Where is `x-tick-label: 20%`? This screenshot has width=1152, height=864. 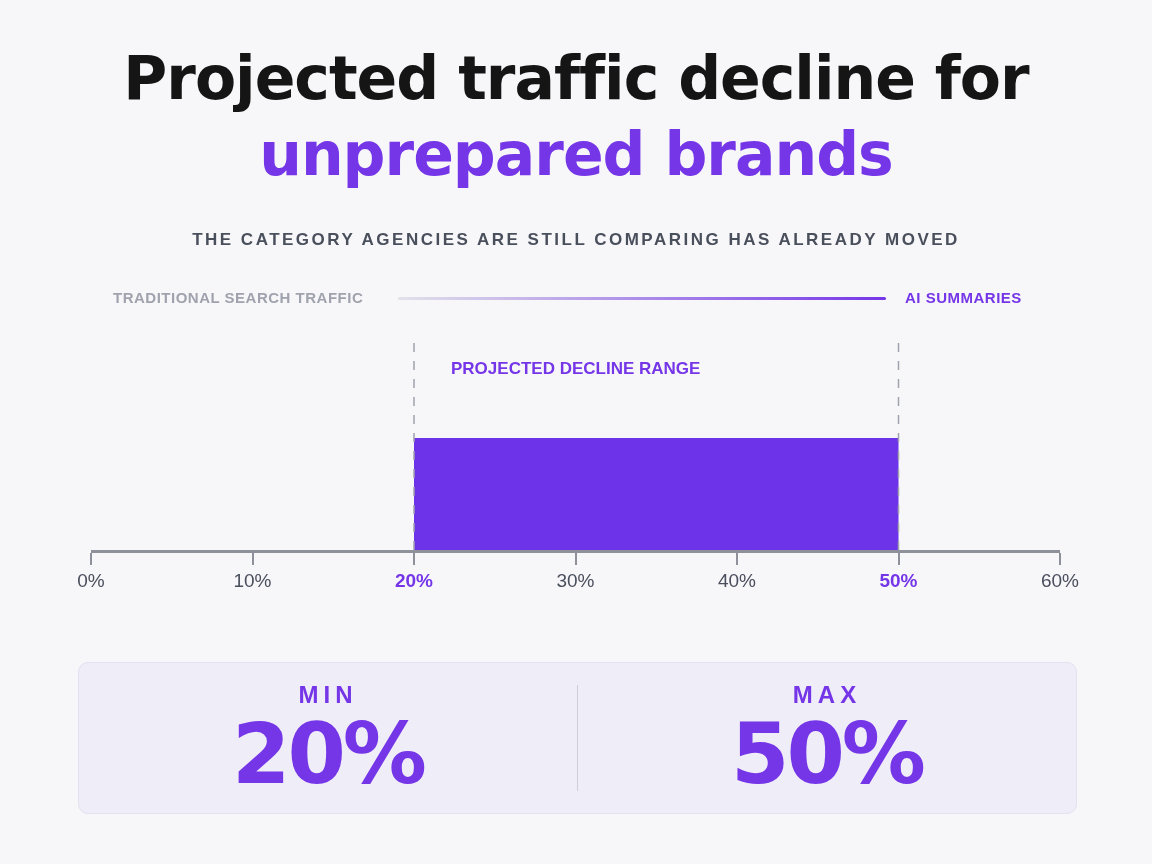 x-tick-label: 20% is located at coordinates (414, 581).